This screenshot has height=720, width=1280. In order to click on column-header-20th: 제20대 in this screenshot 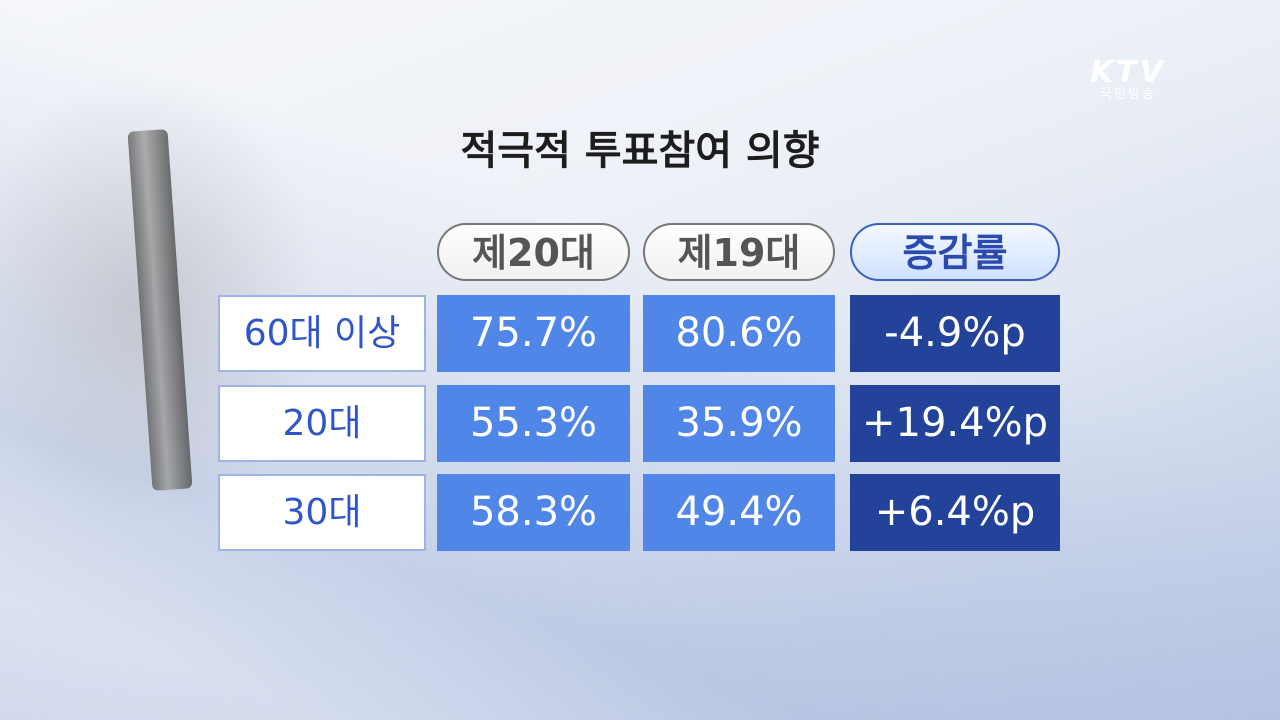, I will do `click(533, 252)`.